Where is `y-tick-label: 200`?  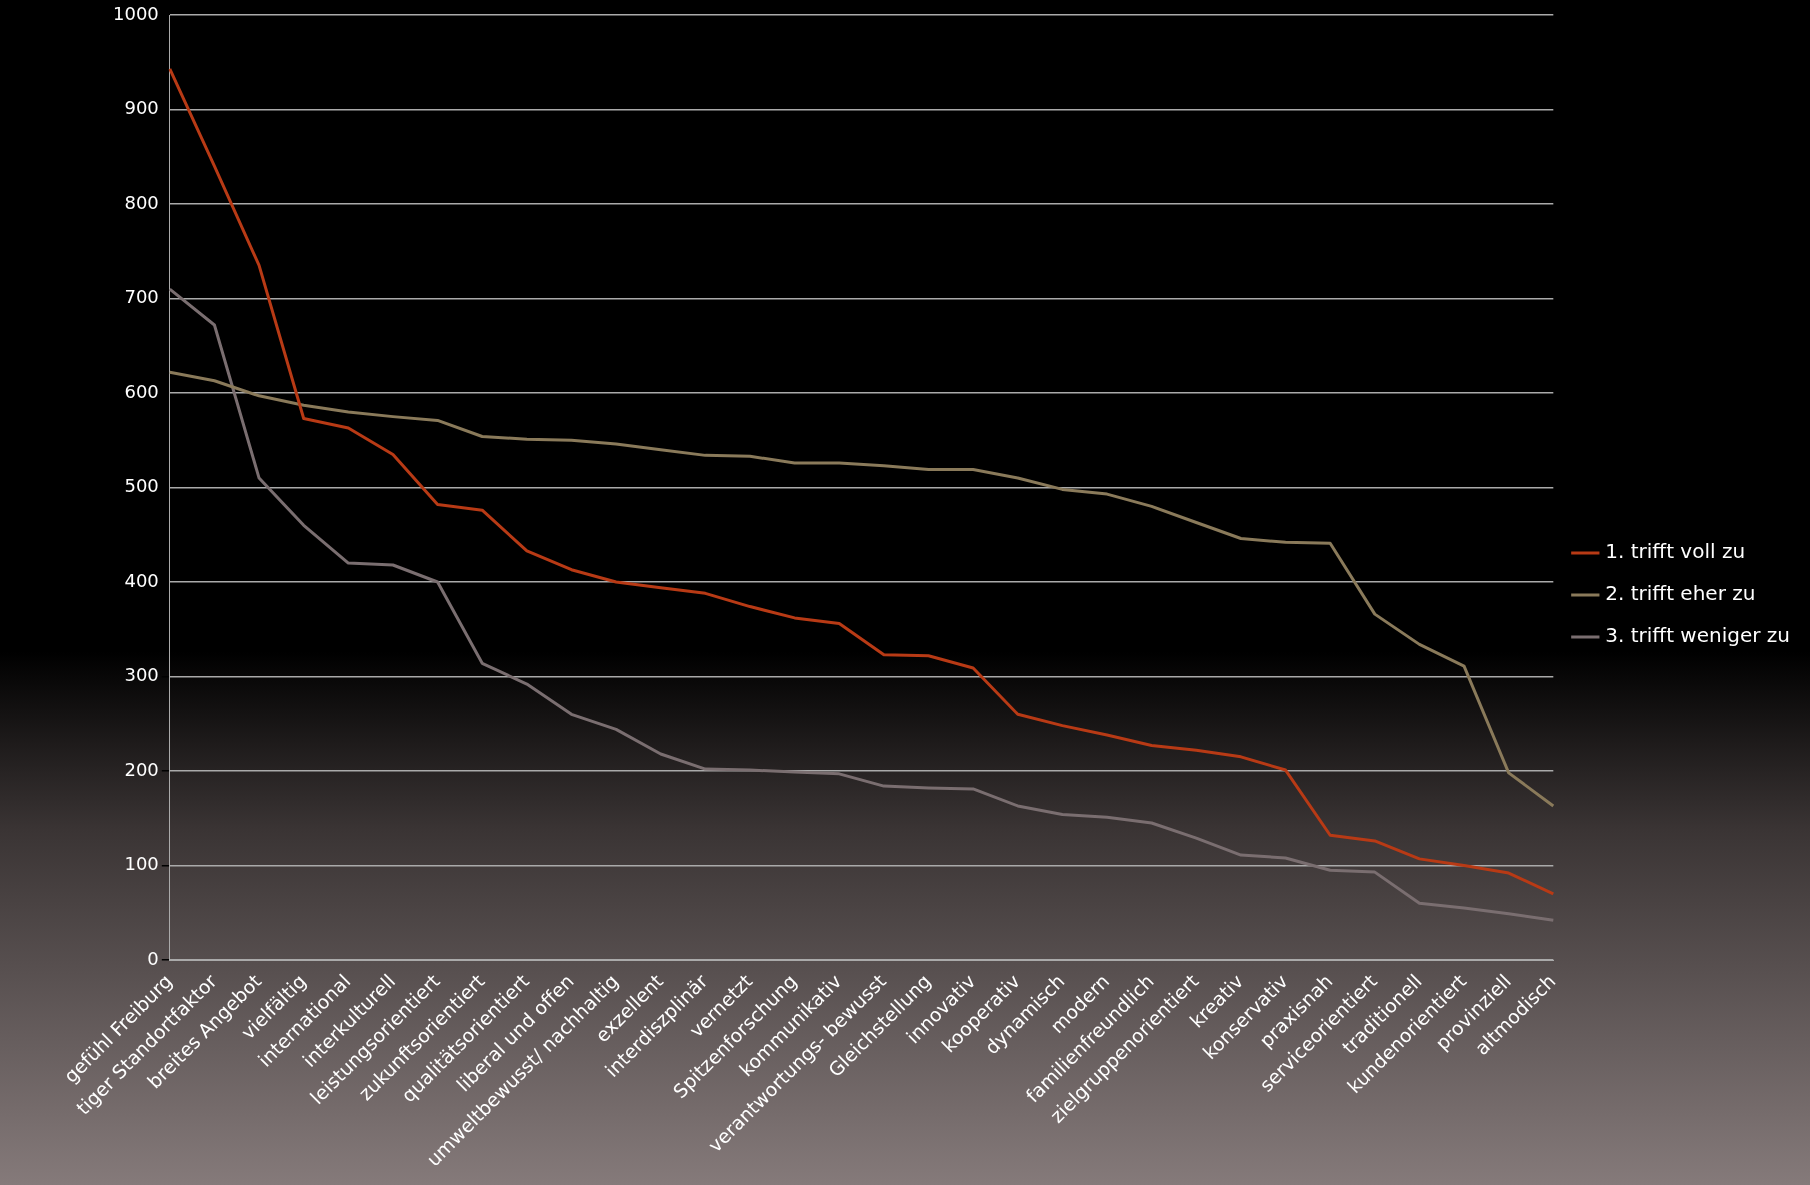
y-tick-label: 200 is located at coordinates (141, 769).